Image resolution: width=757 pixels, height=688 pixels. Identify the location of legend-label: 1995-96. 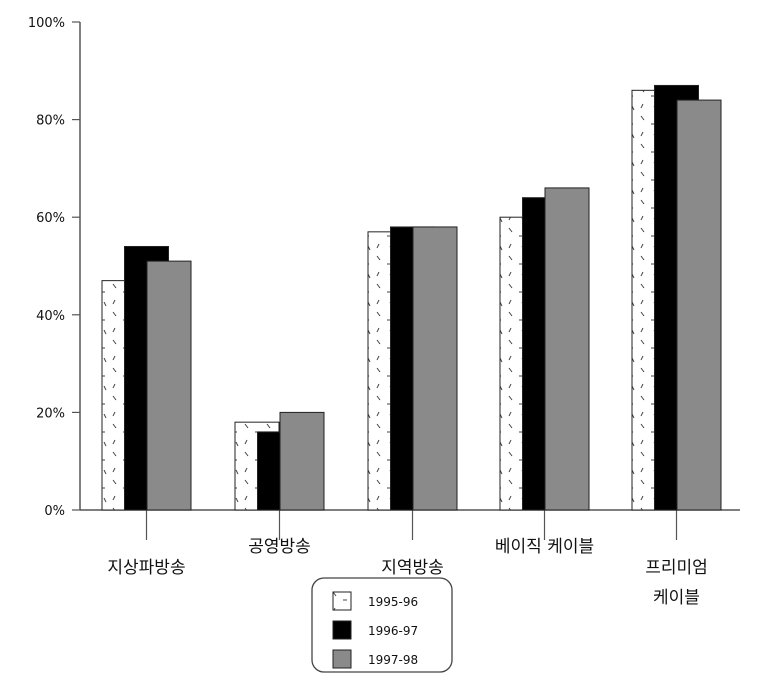
(393, 602).